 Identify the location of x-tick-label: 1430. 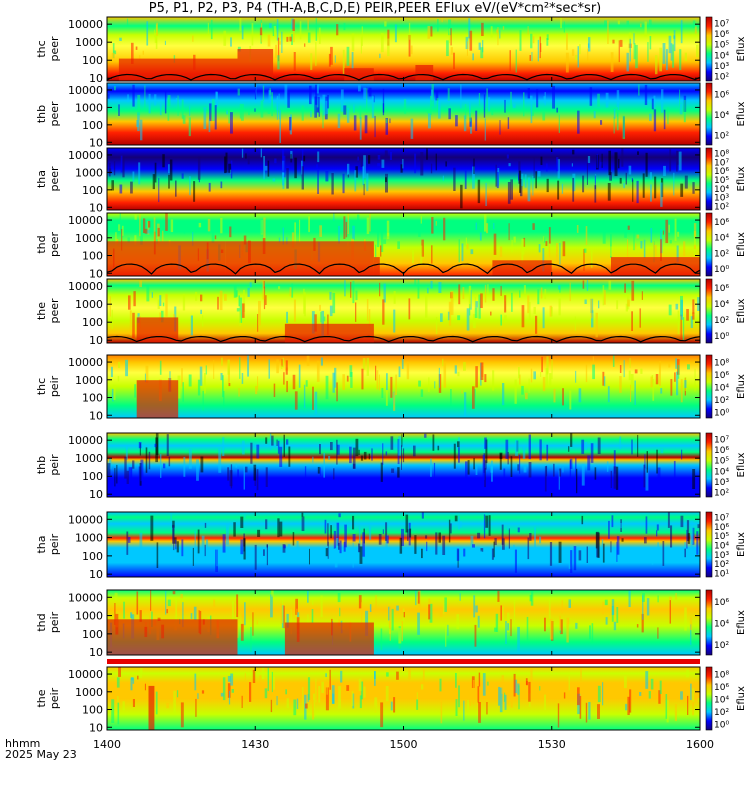
(255, 744).